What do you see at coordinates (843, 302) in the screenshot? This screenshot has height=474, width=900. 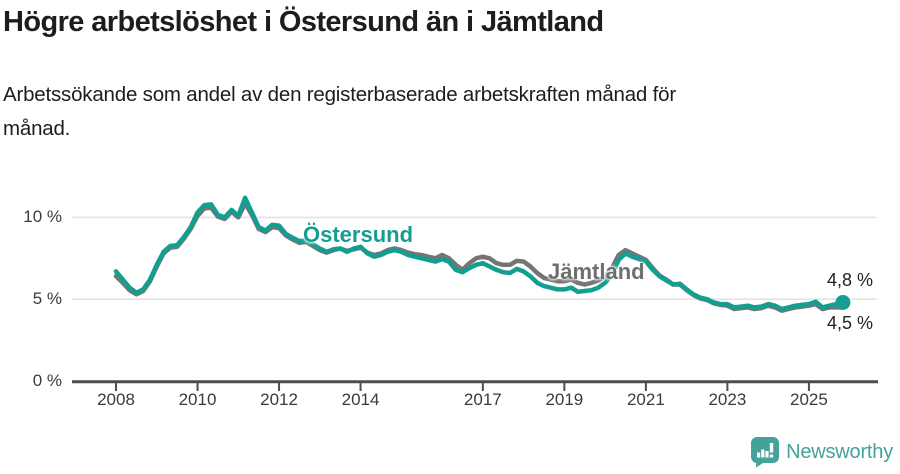 I see `ostersund-end-dot` at bounding box center [843, 302].